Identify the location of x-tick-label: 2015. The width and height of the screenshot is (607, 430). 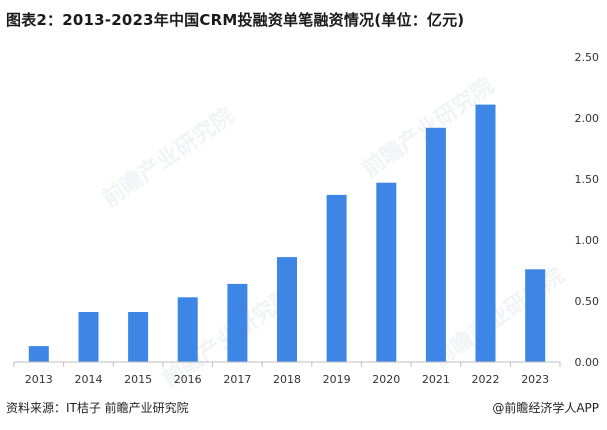
(138, 379).